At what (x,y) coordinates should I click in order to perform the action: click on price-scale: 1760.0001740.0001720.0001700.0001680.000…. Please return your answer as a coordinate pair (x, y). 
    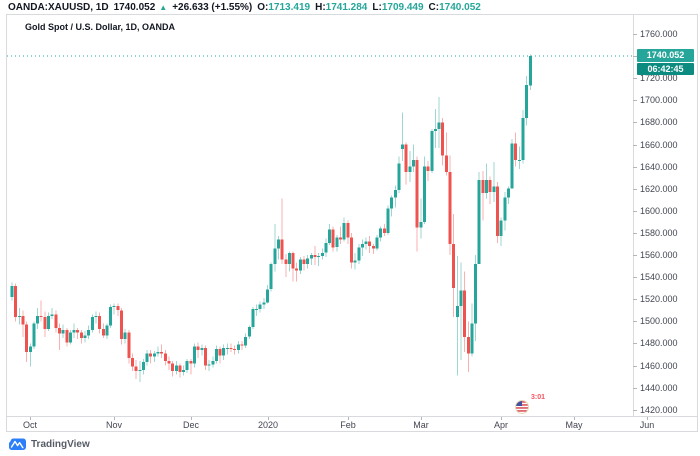
    Looking at the image, I should click on (665, 215).